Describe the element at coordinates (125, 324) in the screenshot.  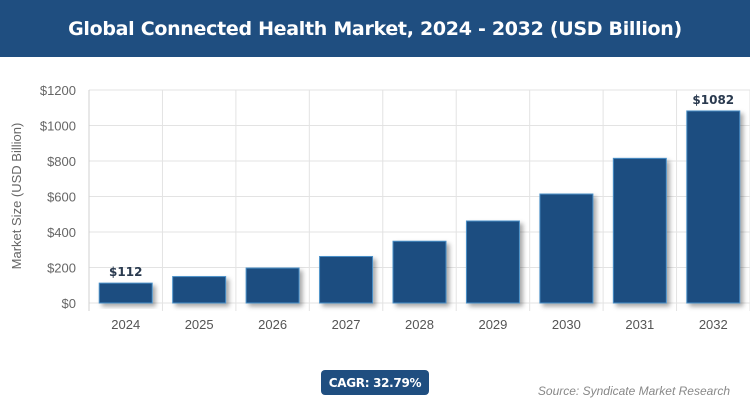
I see `x-tick-label: 2024` at that location.